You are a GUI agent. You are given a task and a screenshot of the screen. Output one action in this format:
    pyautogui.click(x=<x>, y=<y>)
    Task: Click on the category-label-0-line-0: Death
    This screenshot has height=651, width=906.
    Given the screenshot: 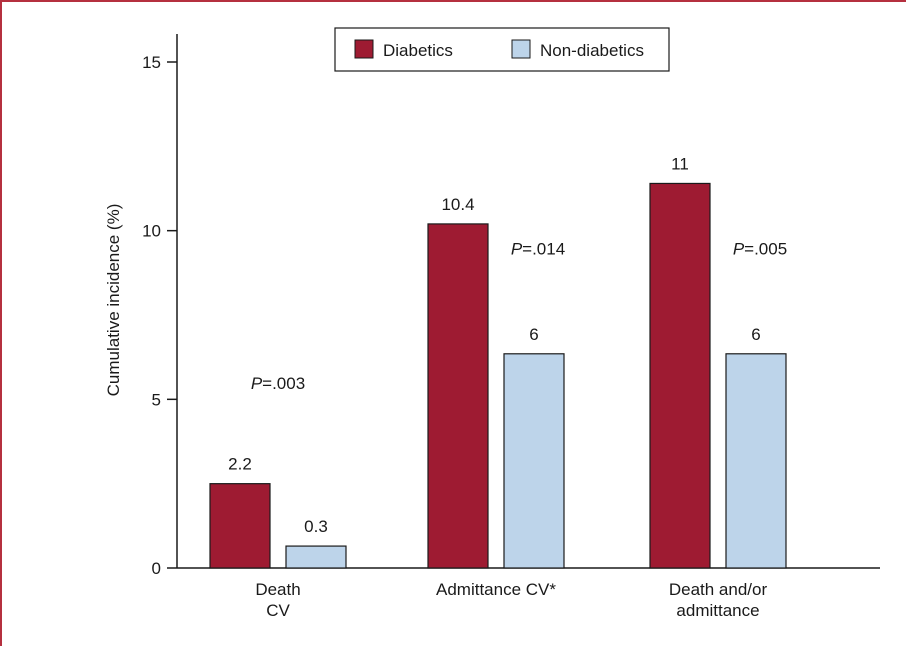 What is the action you would take?
    pyautogui.click(x=277, y=589)
    